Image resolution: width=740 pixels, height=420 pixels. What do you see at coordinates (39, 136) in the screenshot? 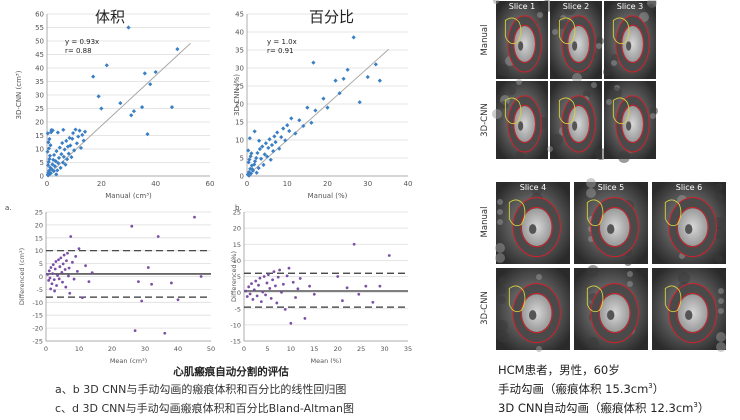
I see `y-tick-label: 15` at bounding box center [39, 136].